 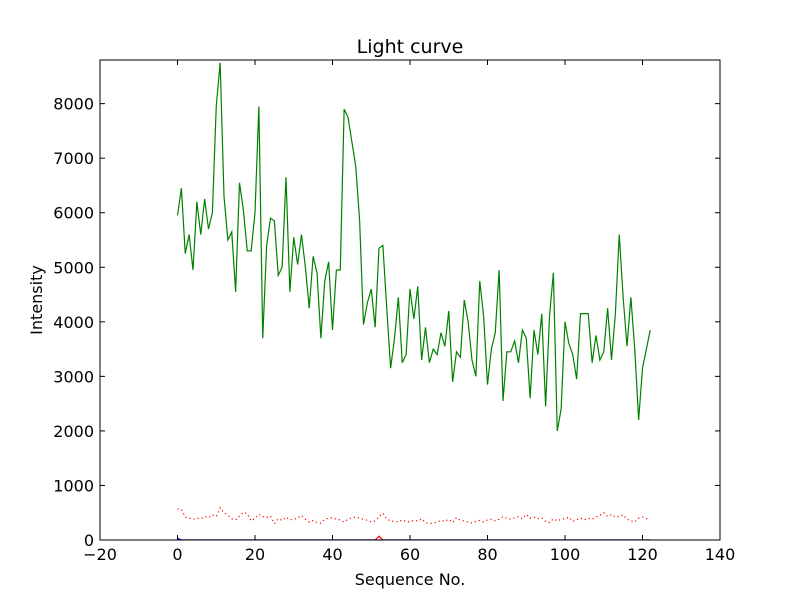 What do you see at coordinates (642, 554) in the screenshot?
I see `x-tick-label: 120` at bounding box center [642, 554].